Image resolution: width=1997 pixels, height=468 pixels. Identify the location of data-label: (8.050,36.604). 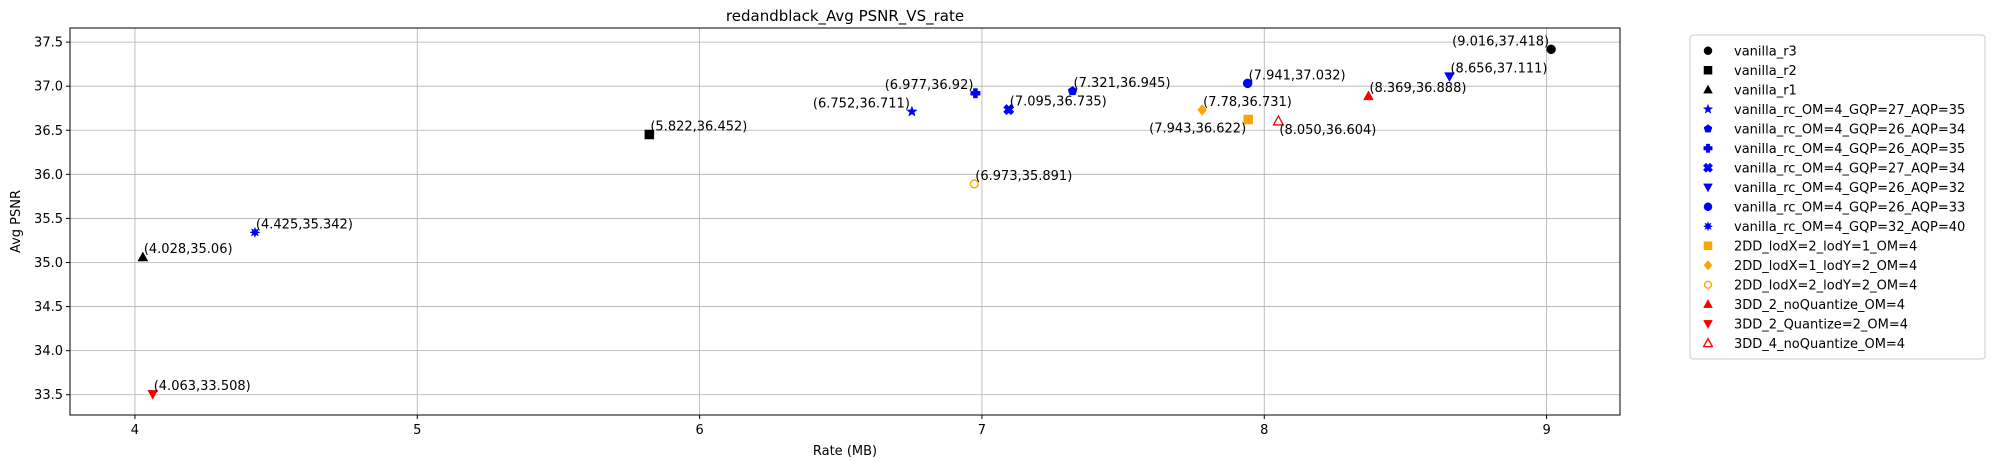
(1327, 130).